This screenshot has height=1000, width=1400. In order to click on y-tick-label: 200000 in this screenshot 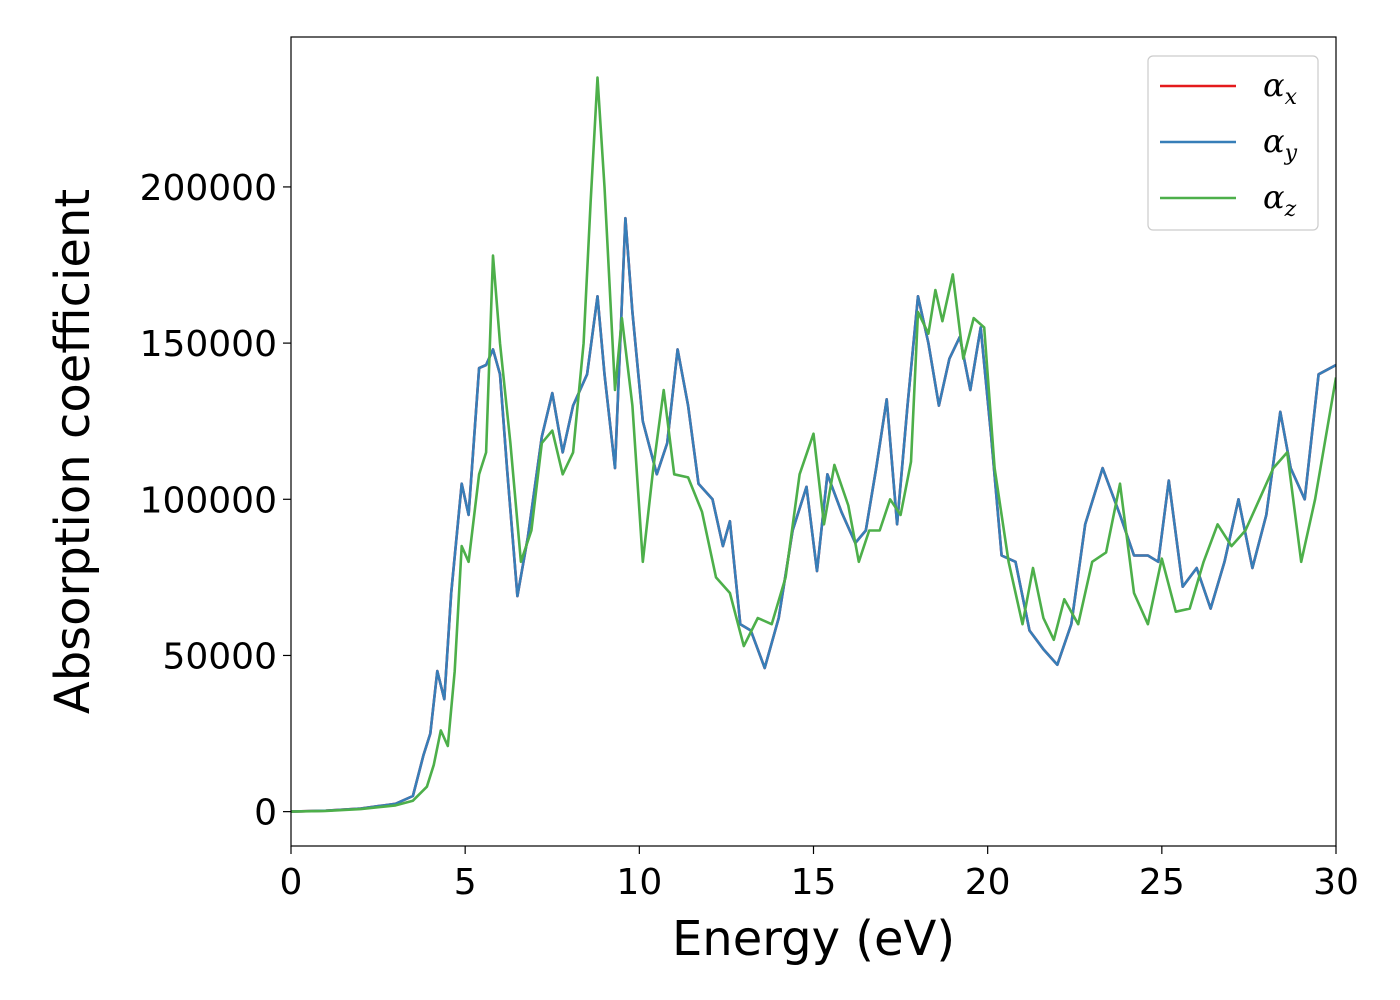, I will do `click(208, 188)`.